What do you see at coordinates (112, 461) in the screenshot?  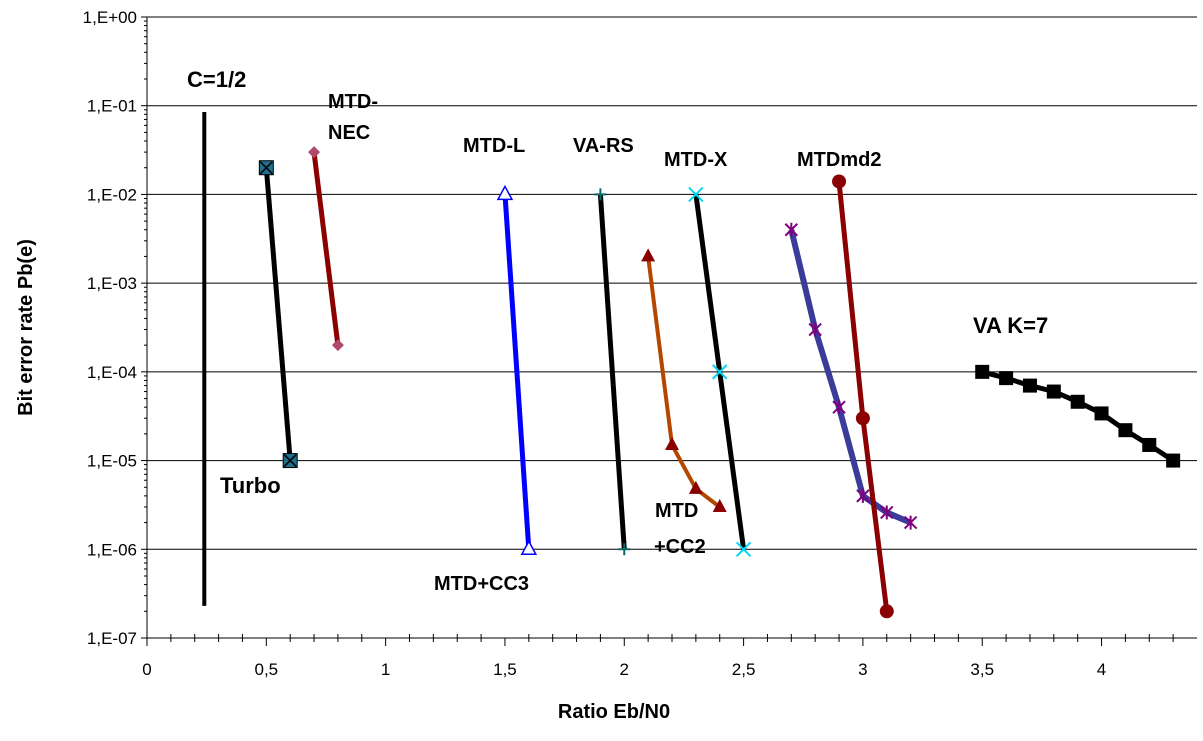 I see `y-tick-label: 1,E-05` at bounding box center [112, 461].